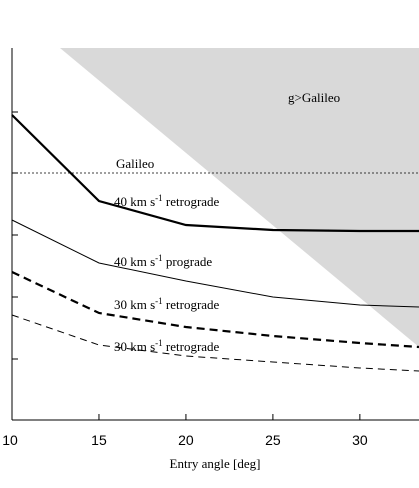  Describe the element at coordinates (186, 440) in the screenshot. I see `x-tick-label-20: 20` at that location.